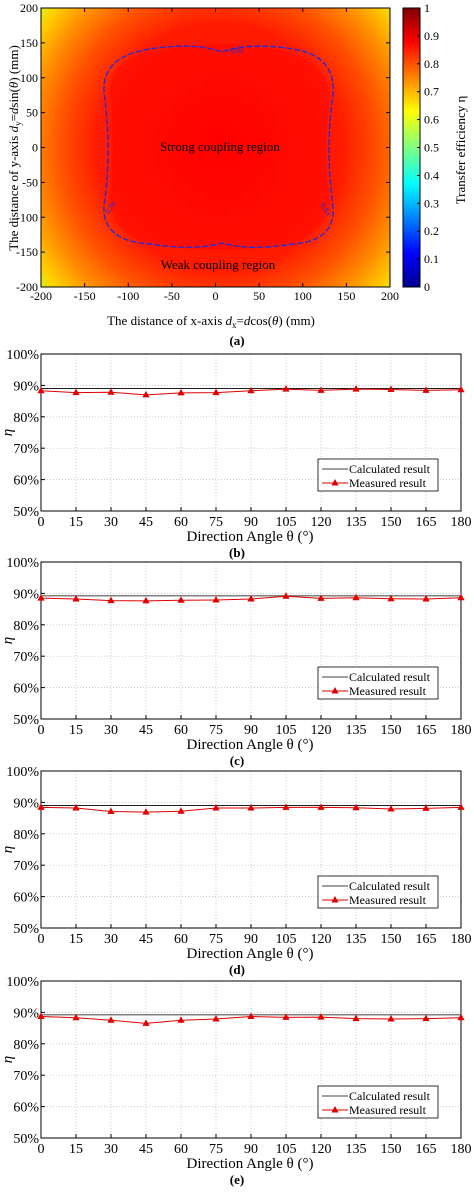 This screenshot has width=474, height=1193. Describe the element at coordinates (237, 552) in the screenshot. I see `panel-label: (b)` at that location.